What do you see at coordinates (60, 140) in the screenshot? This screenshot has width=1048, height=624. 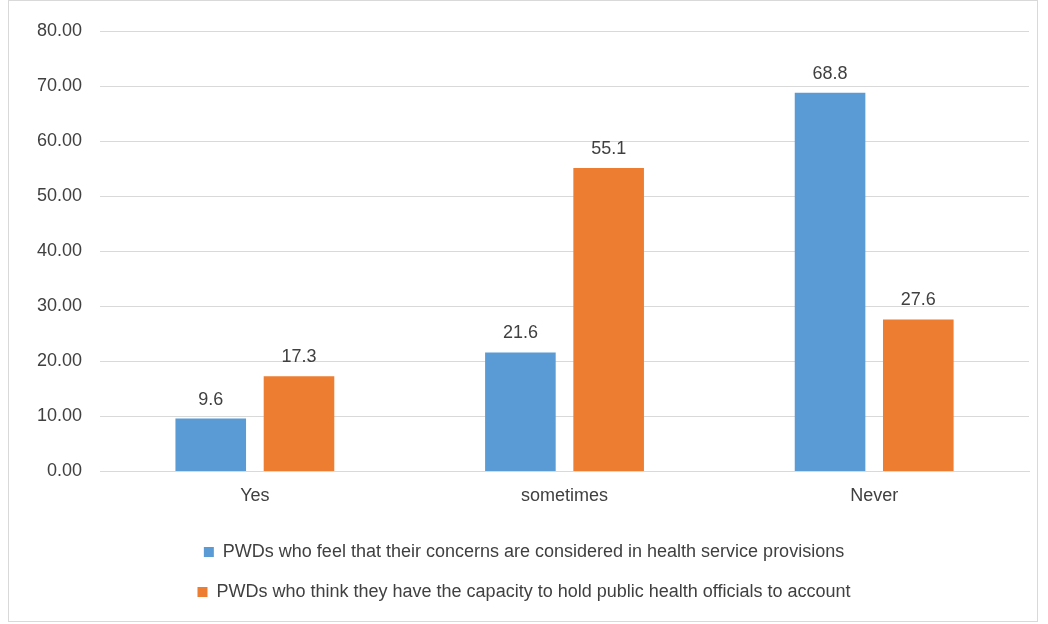 I see `y-tick-label: 60.00` at bounding box center [60, 140].